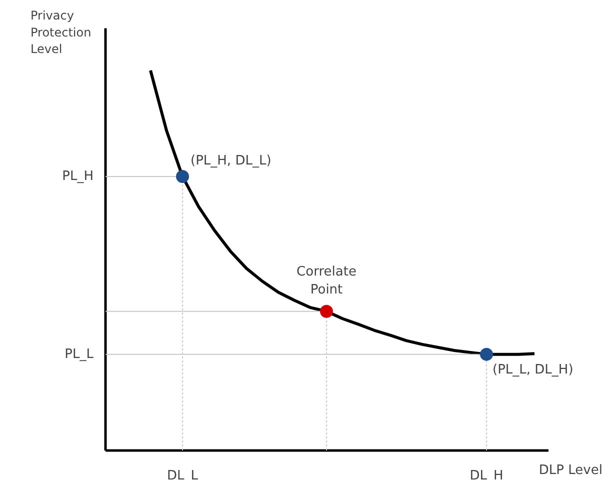  What do you see at coordinates (326, 281) in the screenshot?
I see `annotation: Correlate Point` at bounding box center [326, 281].